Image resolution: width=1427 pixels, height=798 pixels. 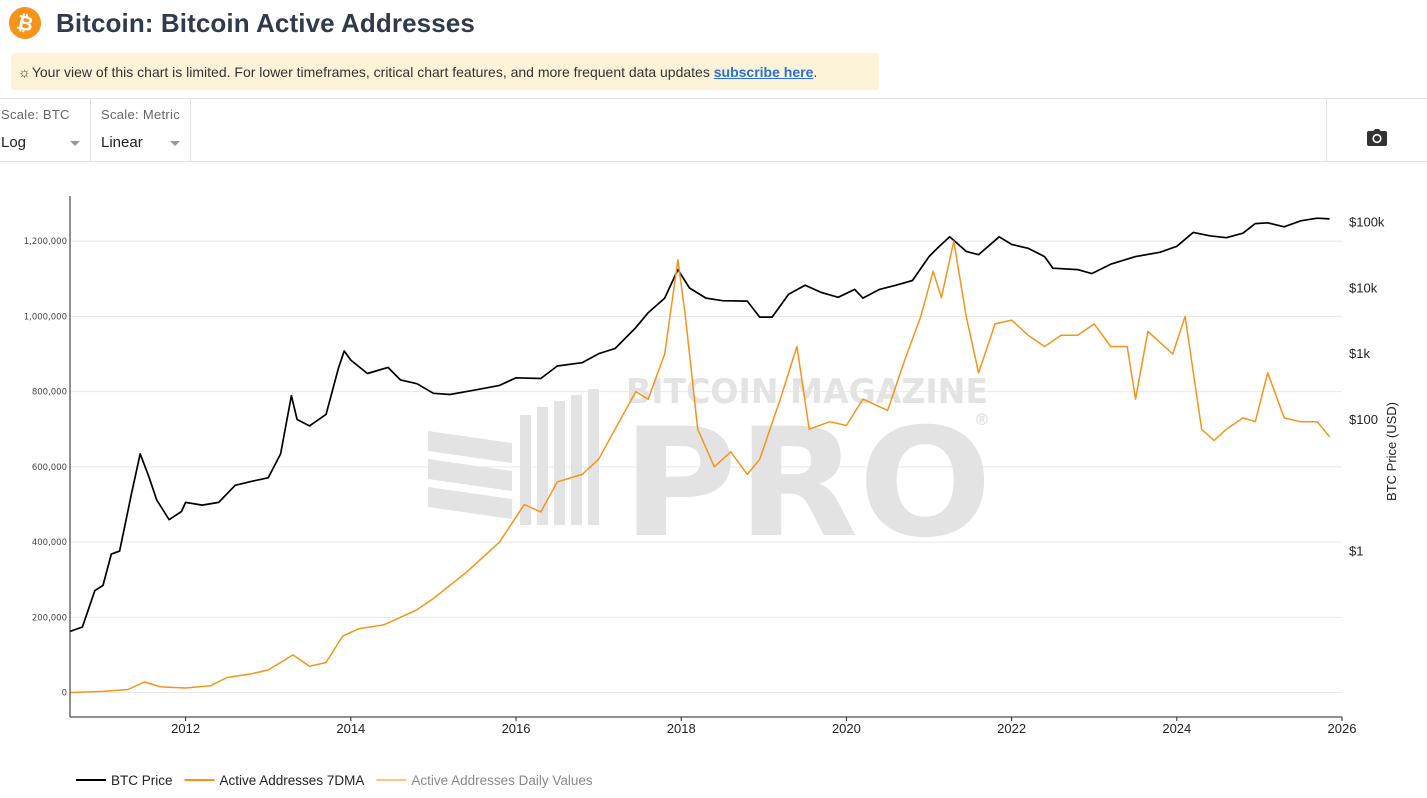 I want to click on y-left-tick-label: 400,000, so click(x=49, y=543).